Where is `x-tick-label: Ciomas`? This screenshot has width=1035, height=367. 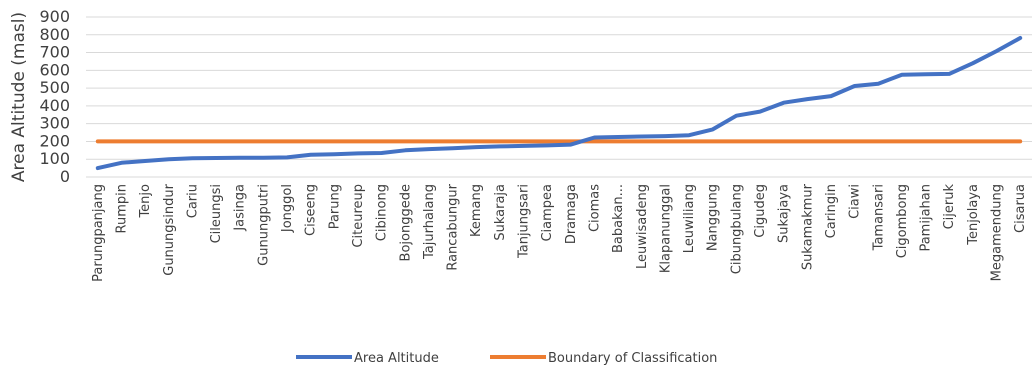
x-tick-label: Ciomas is located at coordinates (594, 208).